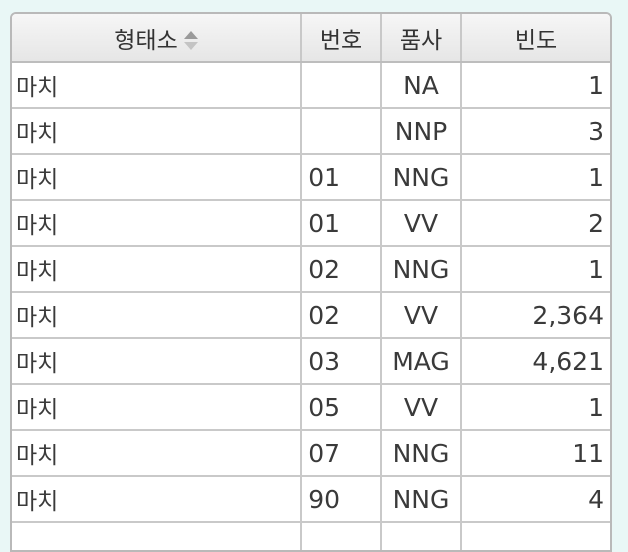 The width and height of the screenshot is (628, 552). I want to click on table-row: 마치 03 MAG 4,621, so click(311, 361).